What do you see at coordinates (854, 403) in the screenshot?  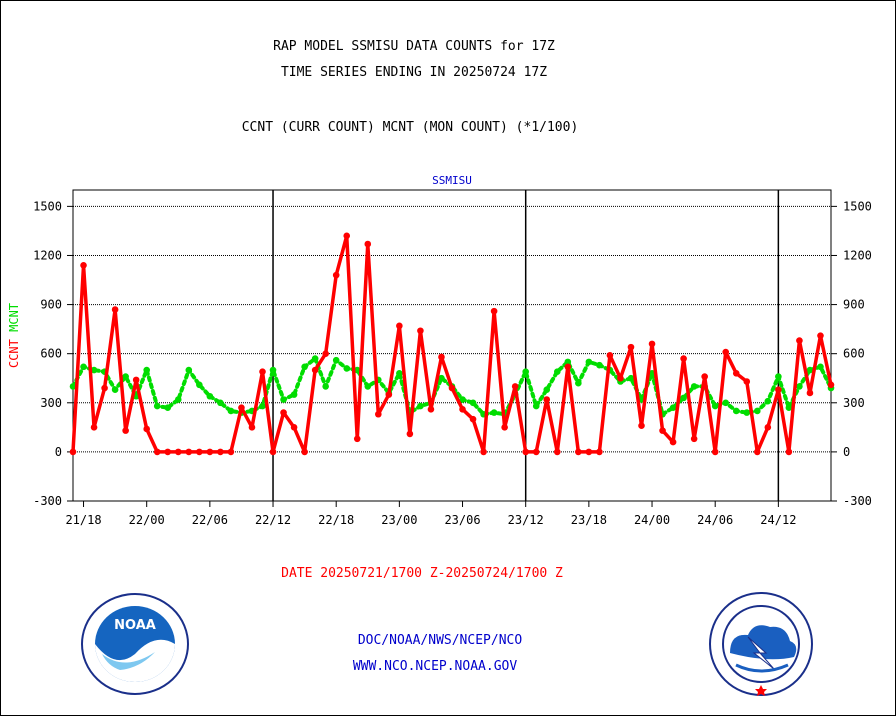 I see `y-tick-label-right: 300` at bounding box center [854, 403].